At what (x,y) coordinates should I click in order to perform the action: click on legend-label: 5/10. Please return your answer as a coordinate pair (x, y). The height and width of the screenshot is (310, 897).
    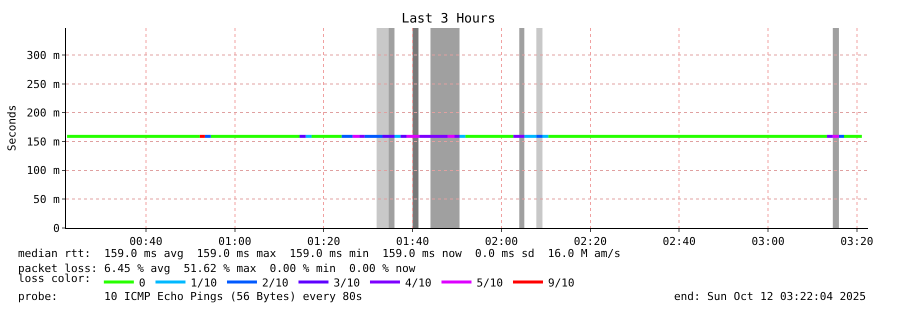
    Looking at the image, I should click on (489, 283).